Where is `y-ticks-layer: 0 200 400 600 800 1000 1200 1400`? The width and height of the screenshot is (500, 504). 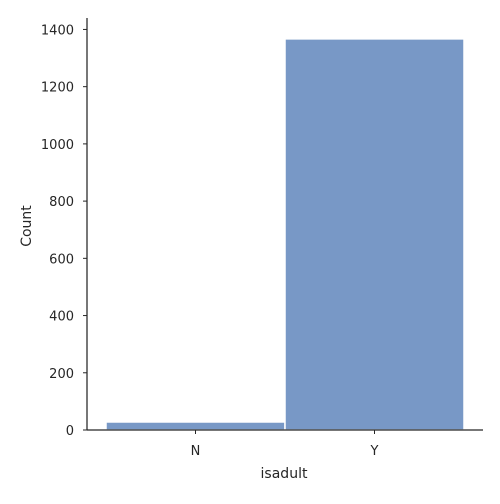
y-ticks-layer: 0 200 400 600 800 1000 1200 1400 is located at coordinates (64, 231).